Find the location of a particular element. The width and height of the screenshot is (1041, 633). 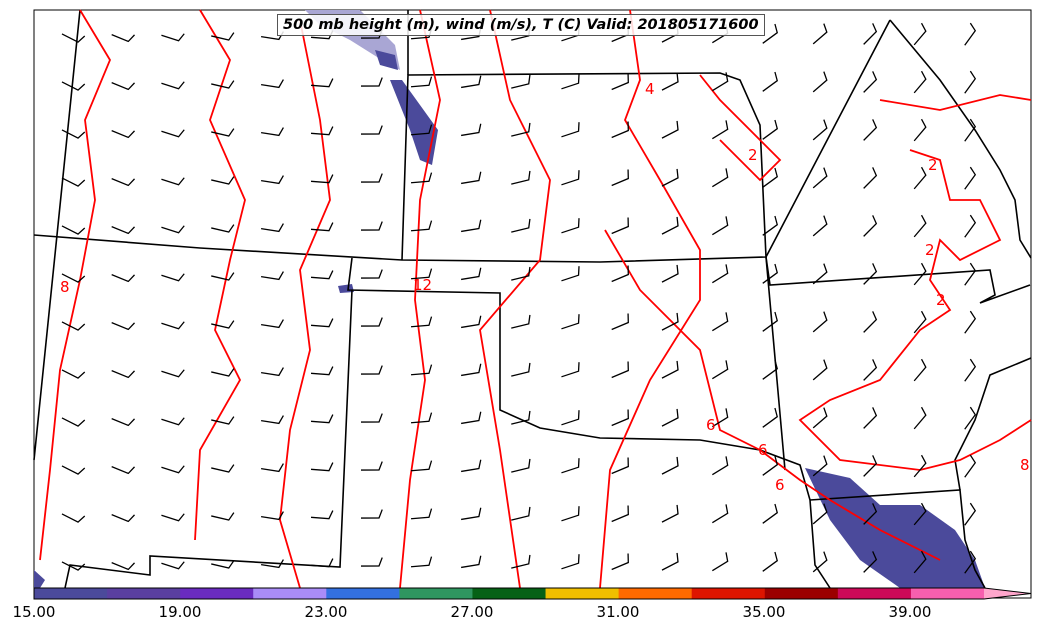

contour-label: 12 is located at coordinates (422, 285).